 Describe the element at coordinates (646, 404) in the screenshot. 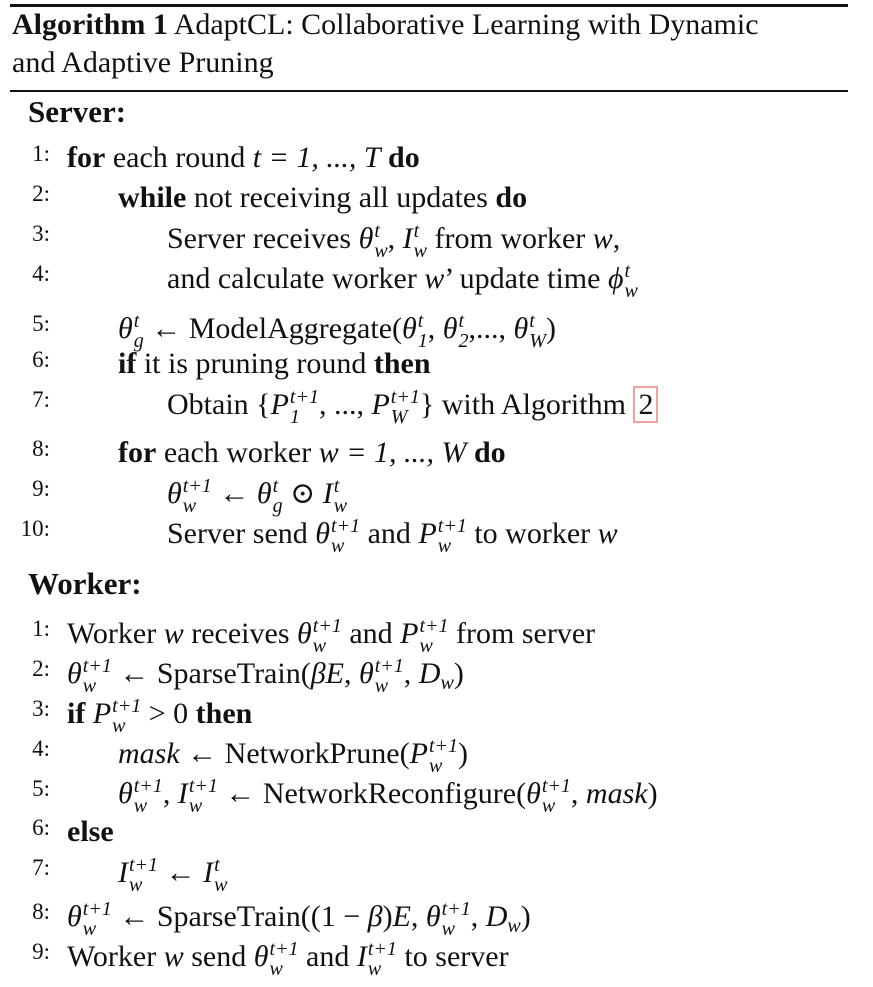

I see `algorithm-2-link: 2` at that location.